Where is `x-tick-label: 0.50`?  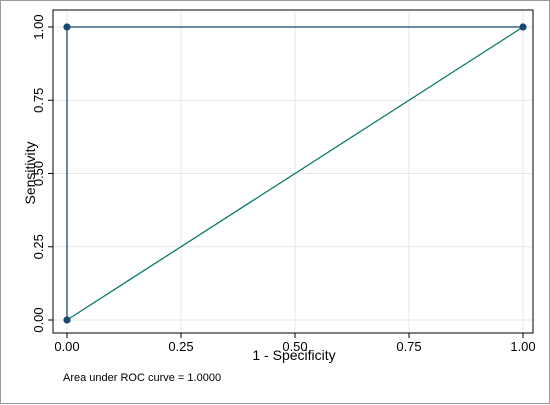 x-tick-label: 0.50 is located at coordinates (294, 346).